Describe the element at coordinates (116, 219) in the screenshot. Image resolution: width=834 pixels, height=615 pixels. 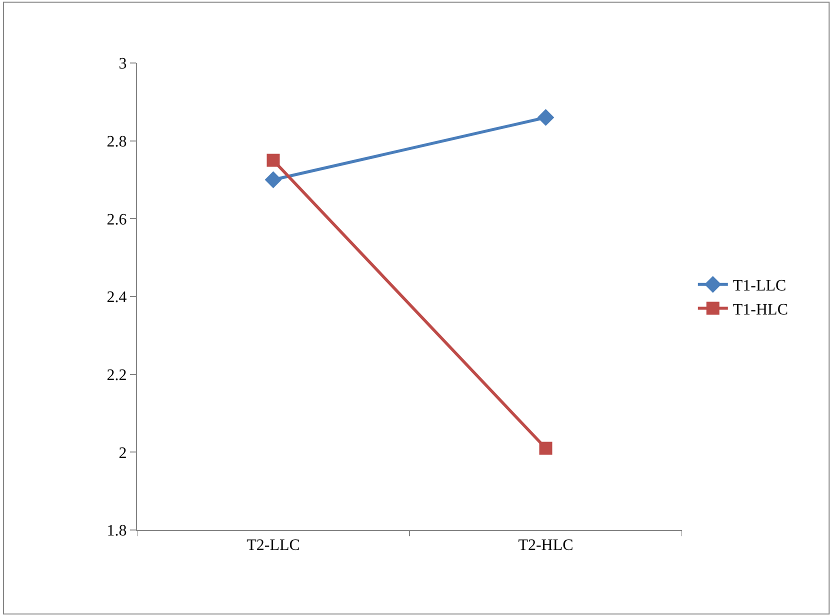
I see `y-tick-label: 2.6` at that location.